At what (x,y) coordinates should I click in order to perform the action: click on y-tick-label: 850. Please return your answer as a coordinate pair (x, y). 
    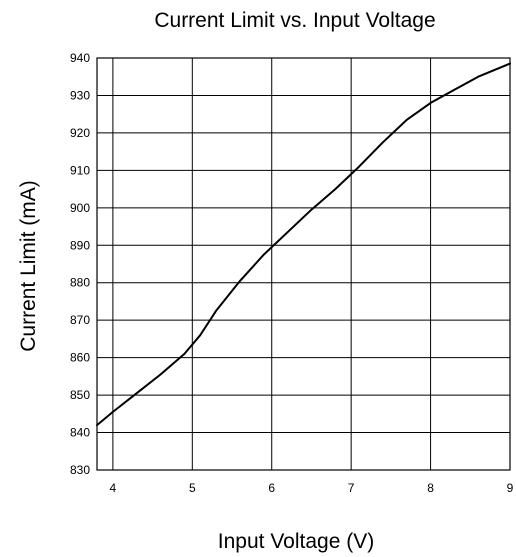
    Looking at the image, I should click on (80, 395).